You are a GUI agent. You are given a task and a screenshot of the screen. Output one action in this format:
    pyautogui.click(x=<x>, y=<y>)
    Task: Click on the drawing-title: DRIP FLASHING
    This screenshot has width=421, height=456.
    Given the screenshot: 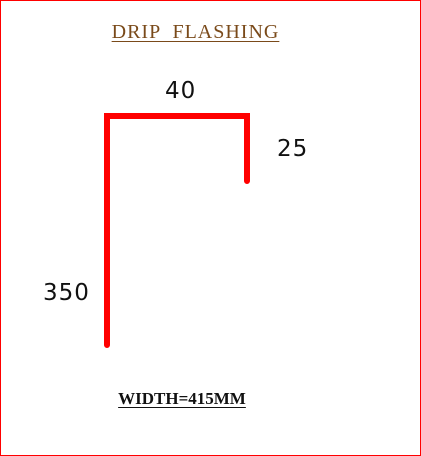 What is the action you would take?
    pyautogui.click(x=195, y=32)
    